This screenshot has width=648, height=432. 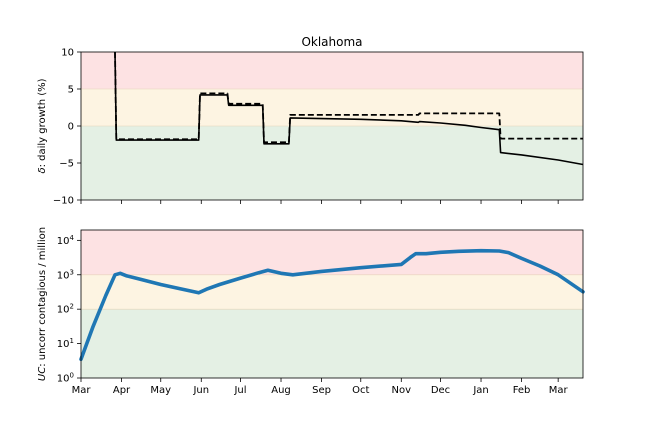 I want to click on contagious-x-tick-label: Feb, so click(x=522, y=390).